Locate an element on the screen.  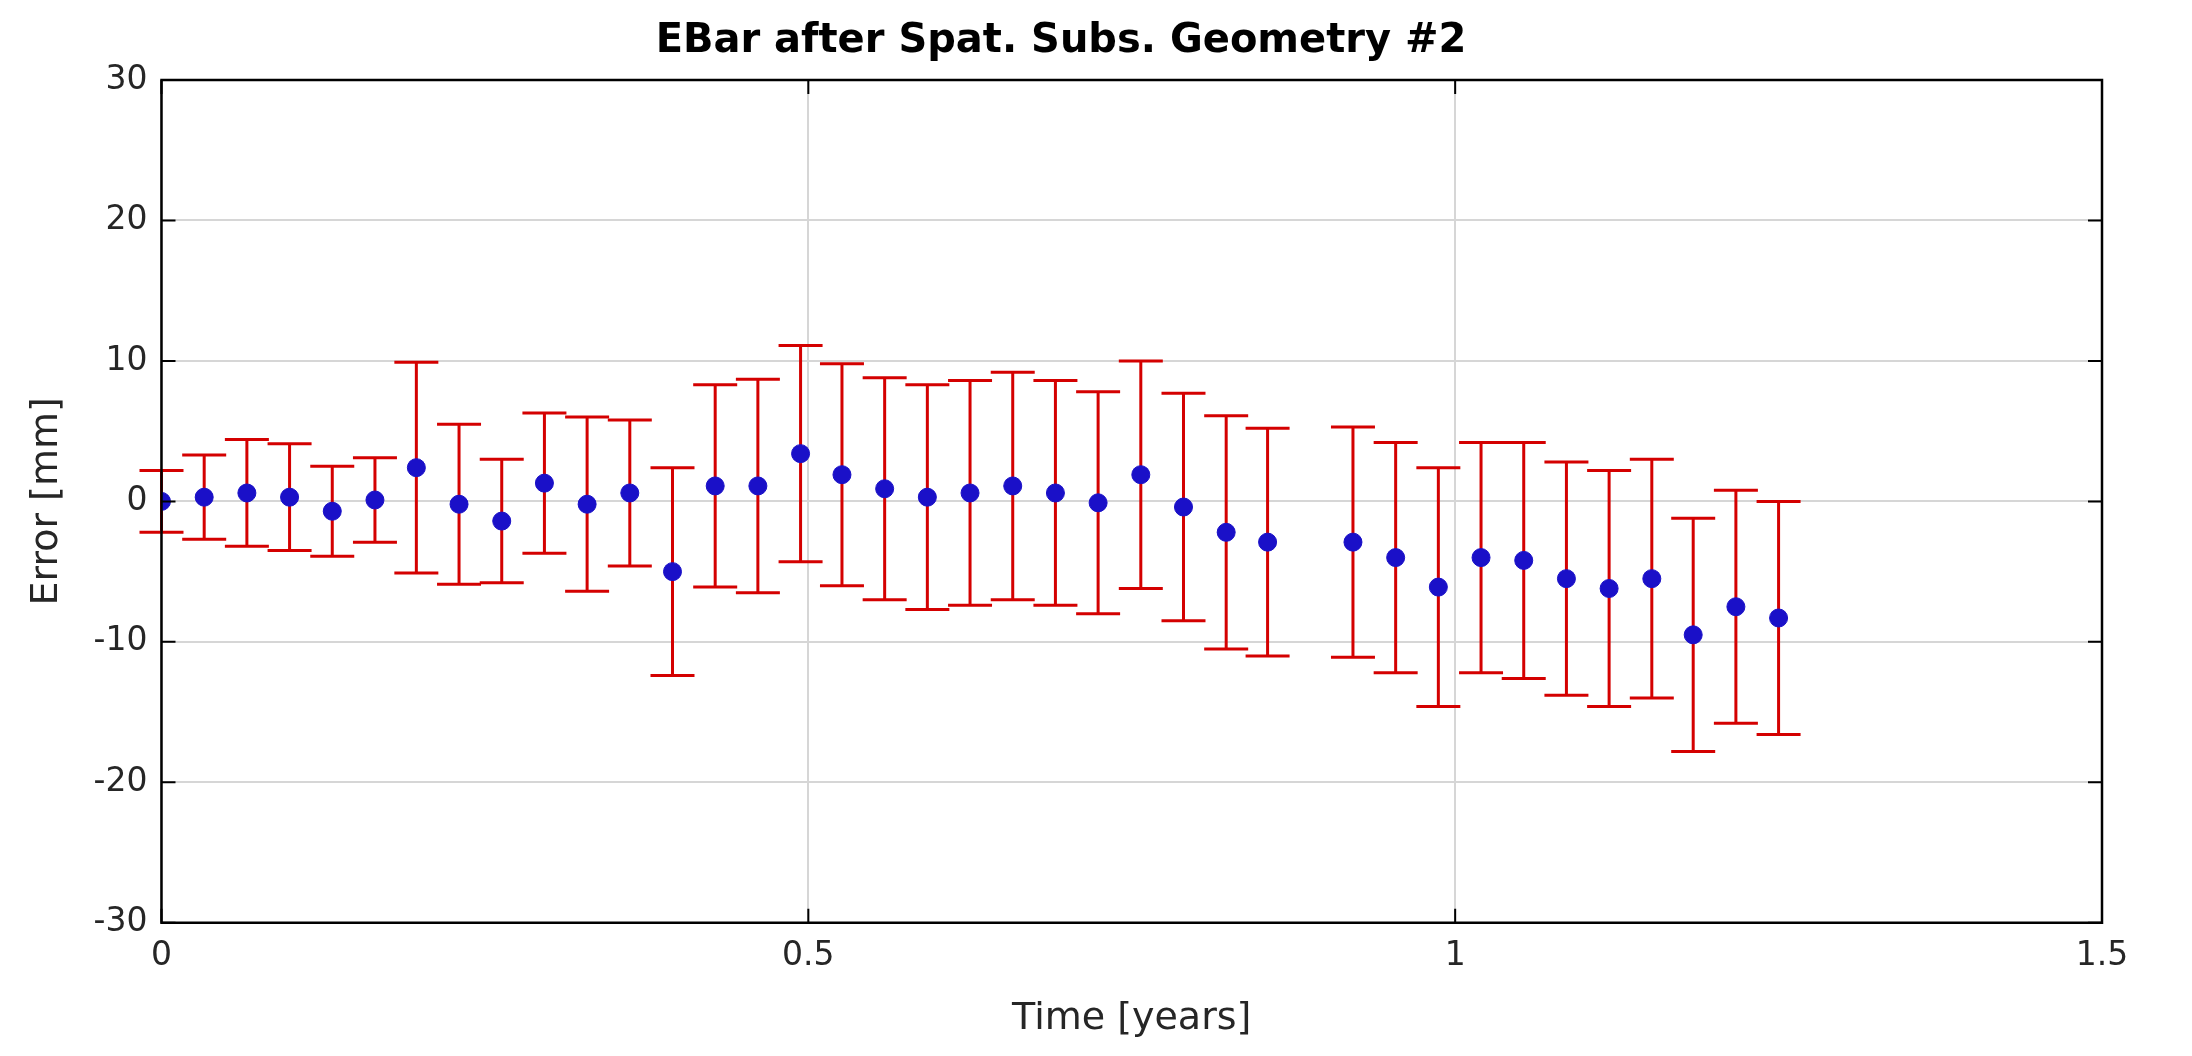
y-tick-label: 0 is located at coordinates (137, 498).